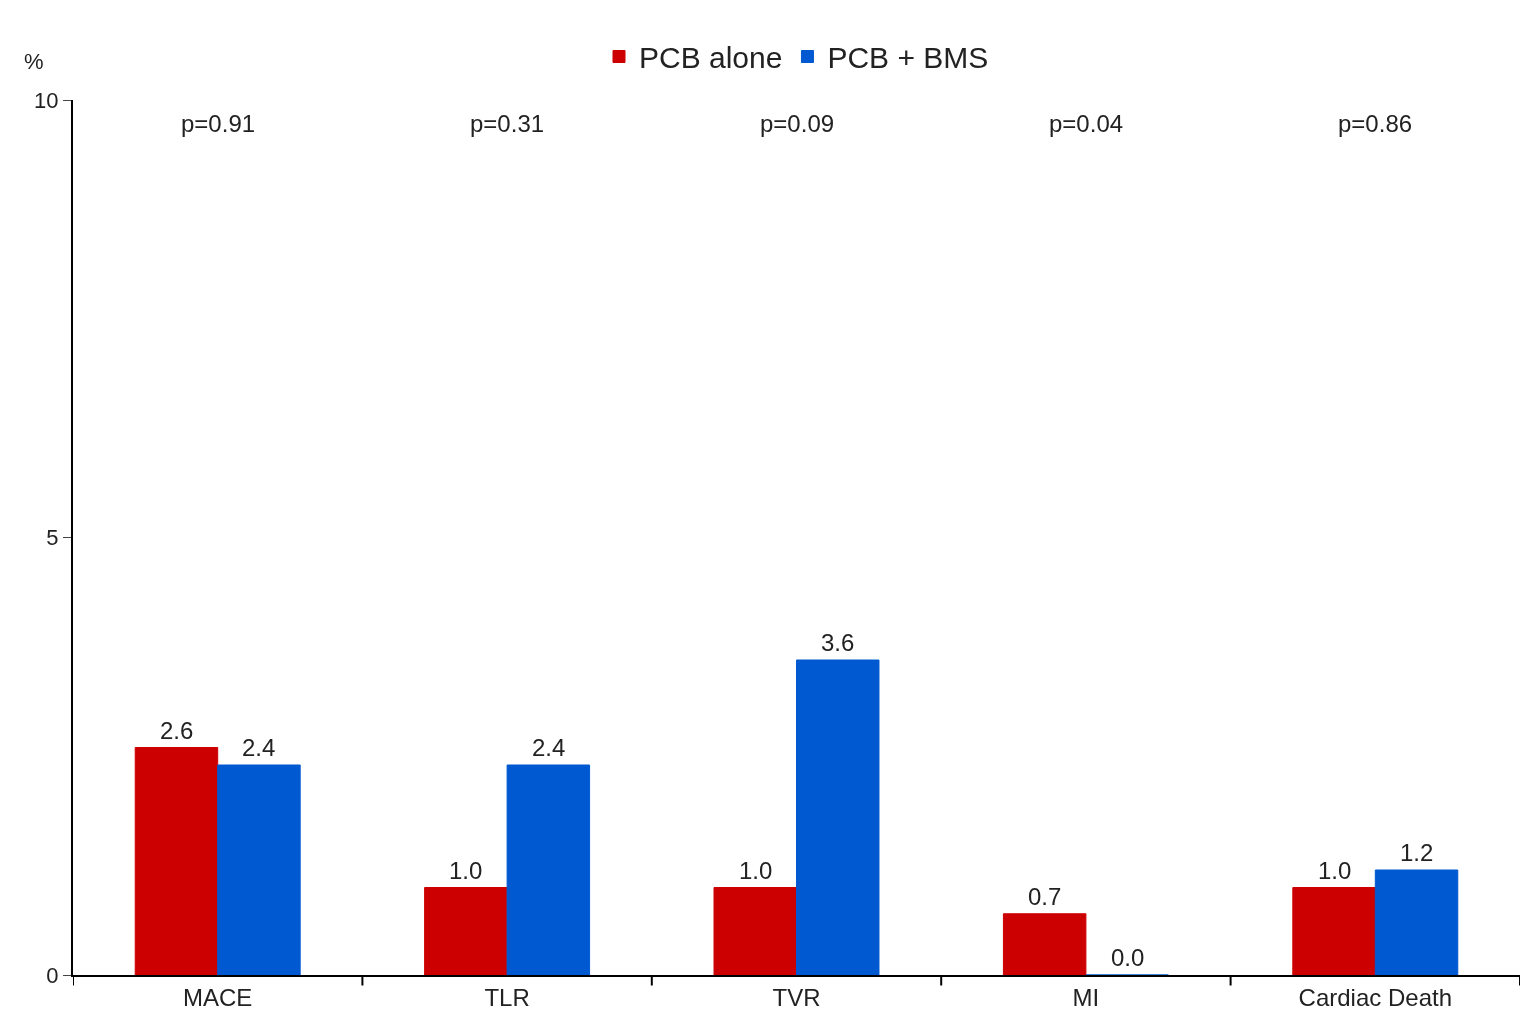 This screenshot has width=1522, height=1030. Describe the element at coordinates (52, 538) in the screenshot. I see `y-tick-label: 5` at that location.